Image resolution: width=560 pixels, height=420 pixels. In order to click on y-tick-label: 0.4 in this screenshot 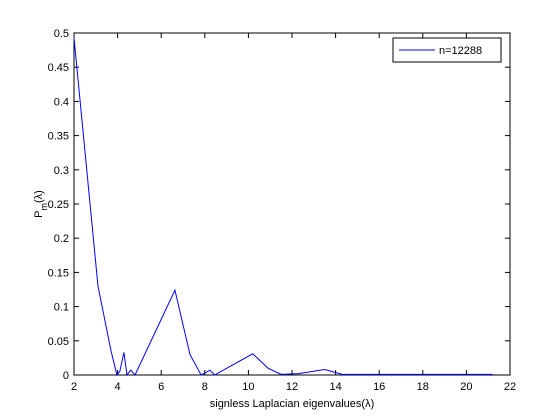, I will do `click(61, 102)`.